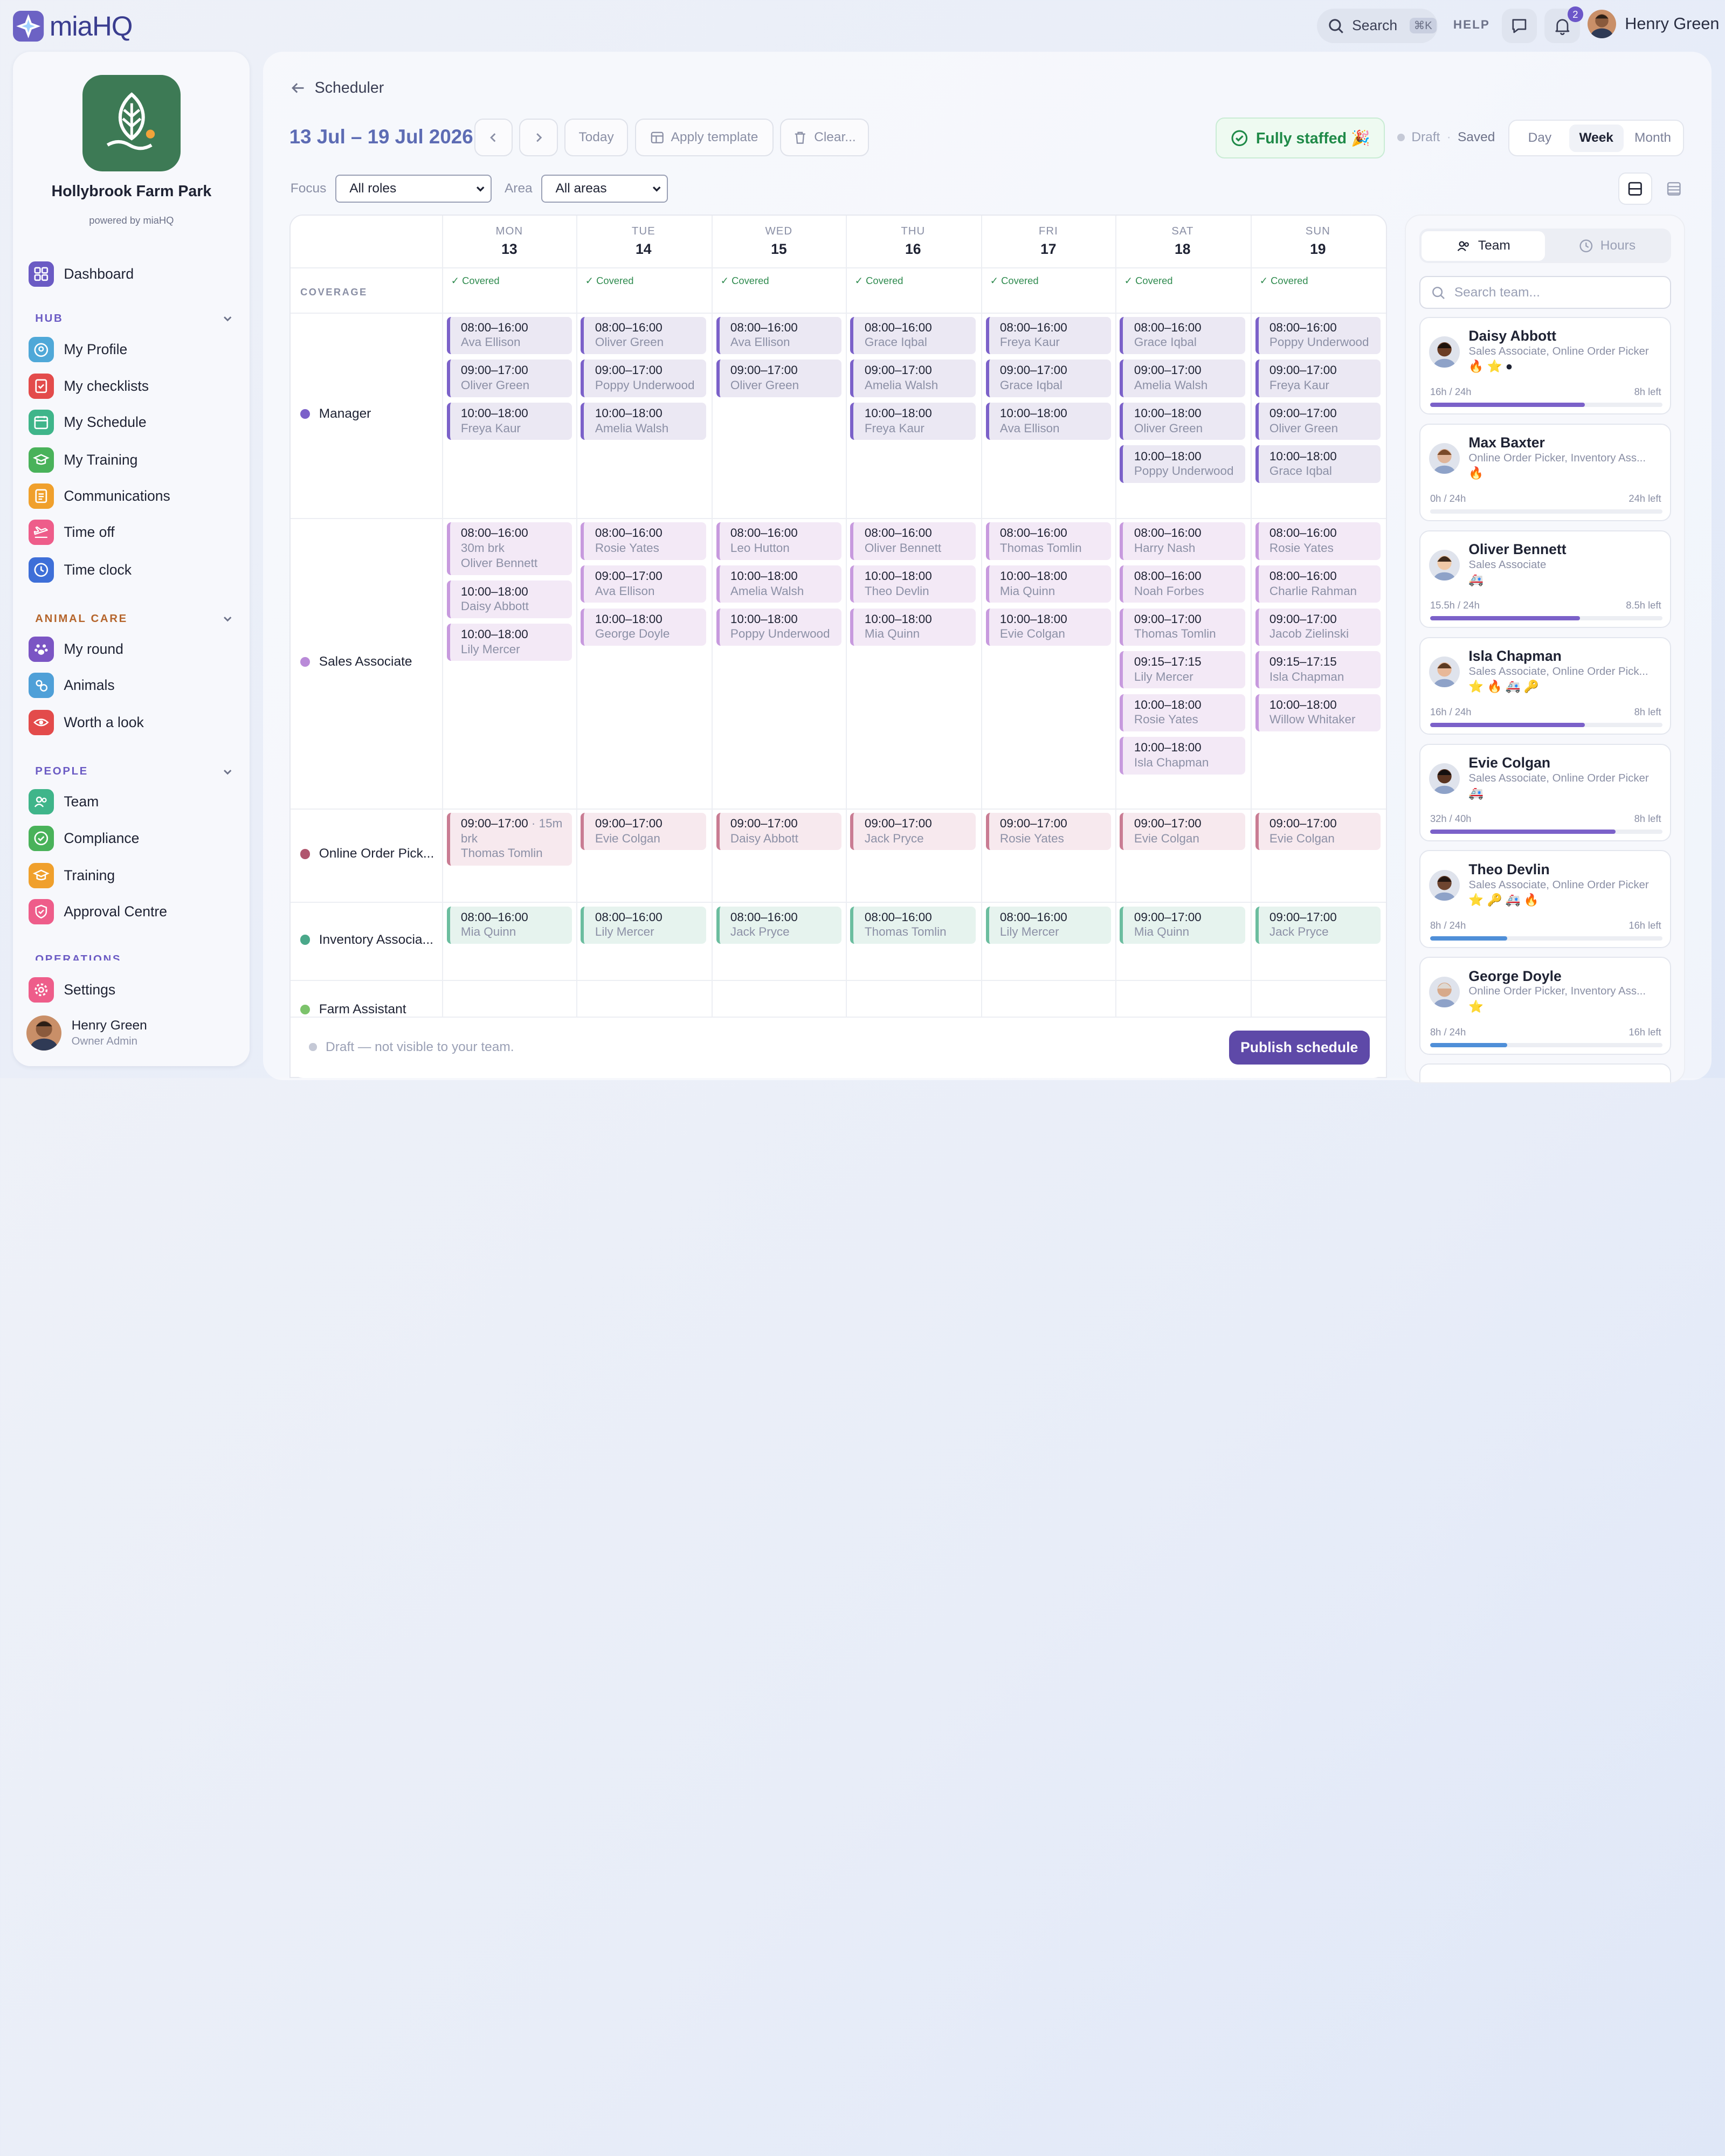 This screenshot has height=2156, width=1725. What do you see at coordinates (1540, 138) in the screenshot?
I see `view-day-button: Day` at bounding box center [1540, 138].